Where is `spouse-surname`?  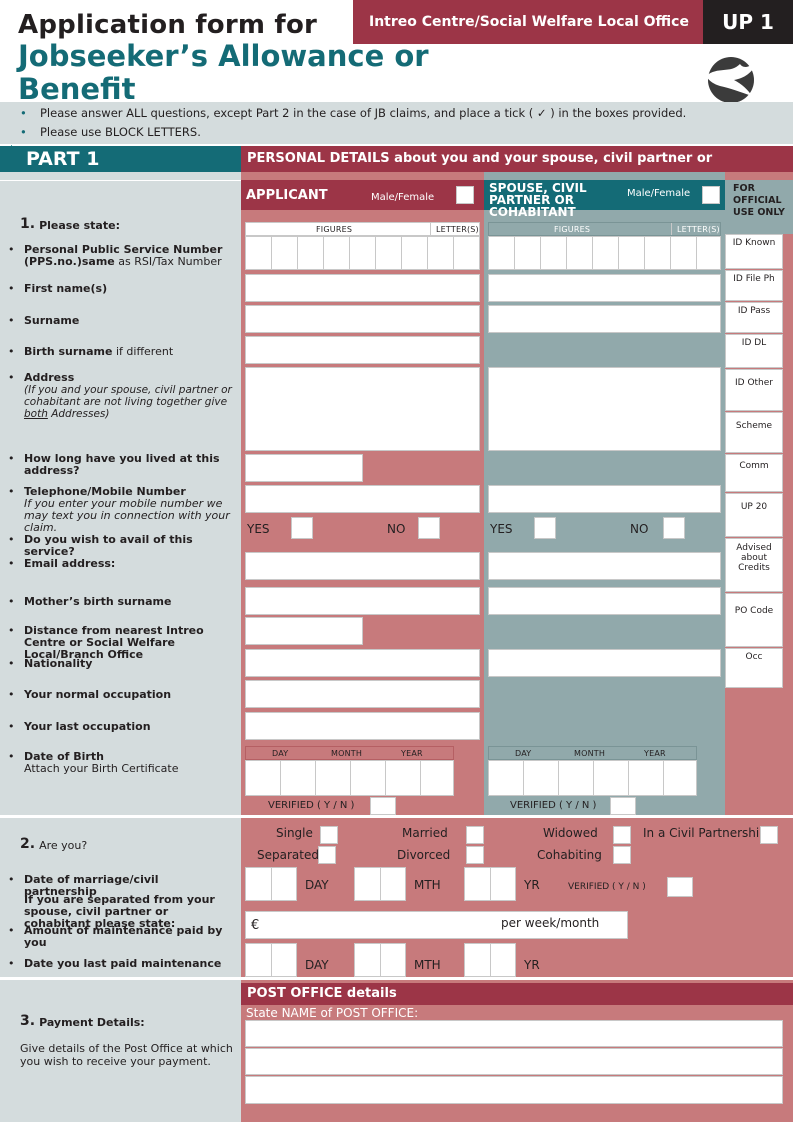 spouse-surname is located at coordinates (604, 319).